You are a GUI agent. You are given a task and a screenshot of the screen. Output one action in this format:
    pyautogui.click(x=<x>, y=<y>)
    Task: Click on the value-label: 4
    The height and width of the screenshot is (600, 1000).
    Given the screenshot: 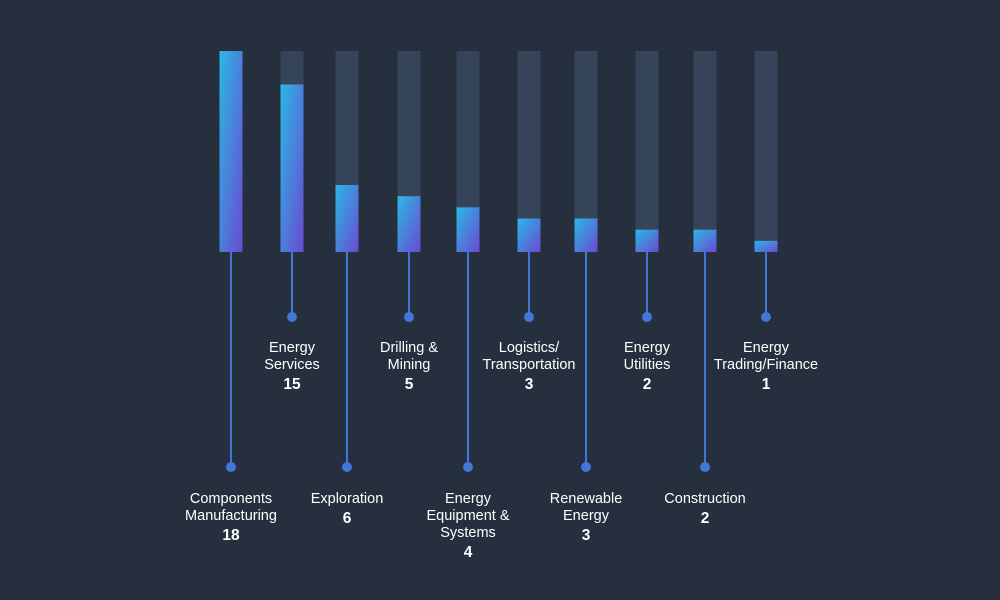 What is the action you would take?
    pyautogui.click(x=468, y=552)
    